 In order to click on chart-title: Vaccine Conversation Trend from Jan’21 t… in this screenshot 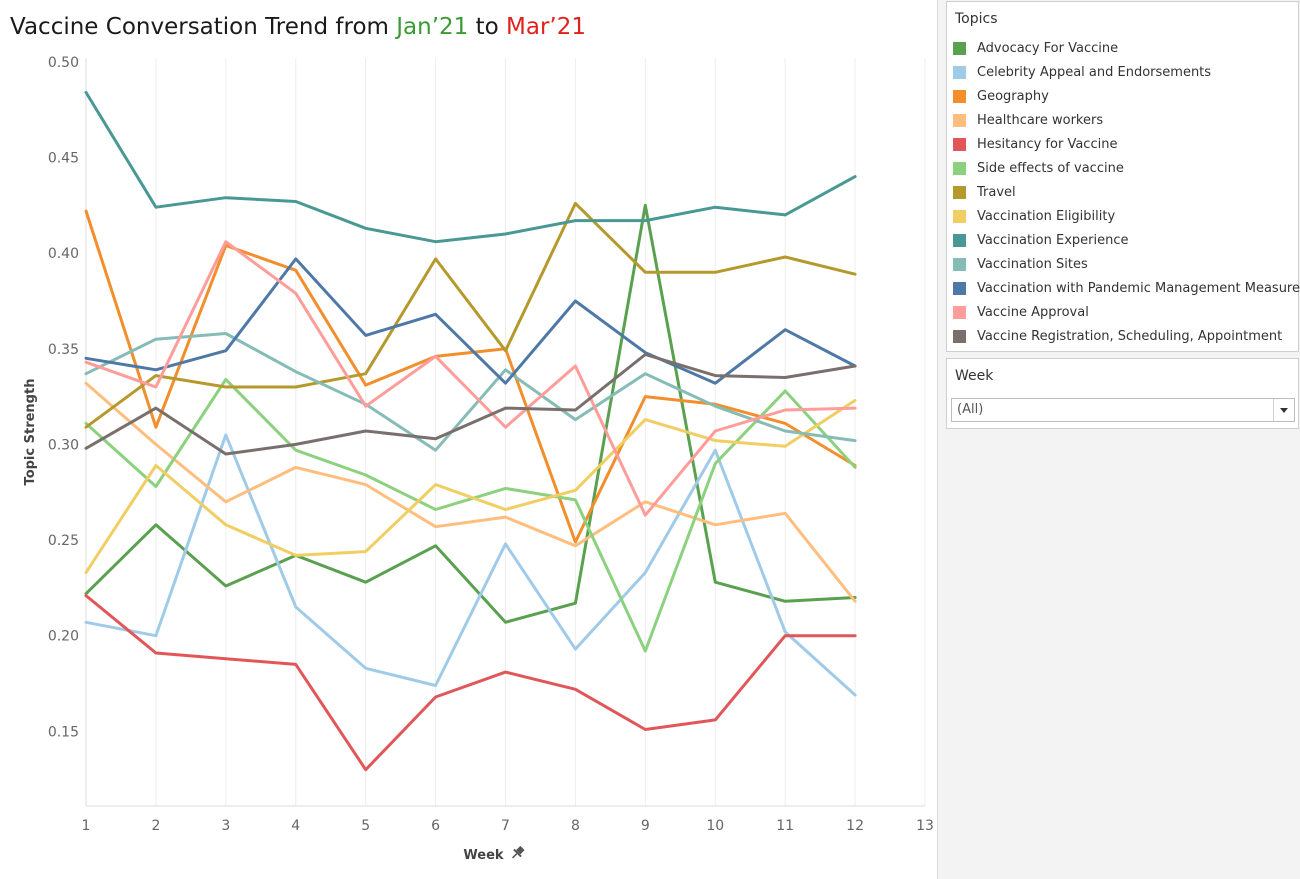, I will do `click(298, 27)`.